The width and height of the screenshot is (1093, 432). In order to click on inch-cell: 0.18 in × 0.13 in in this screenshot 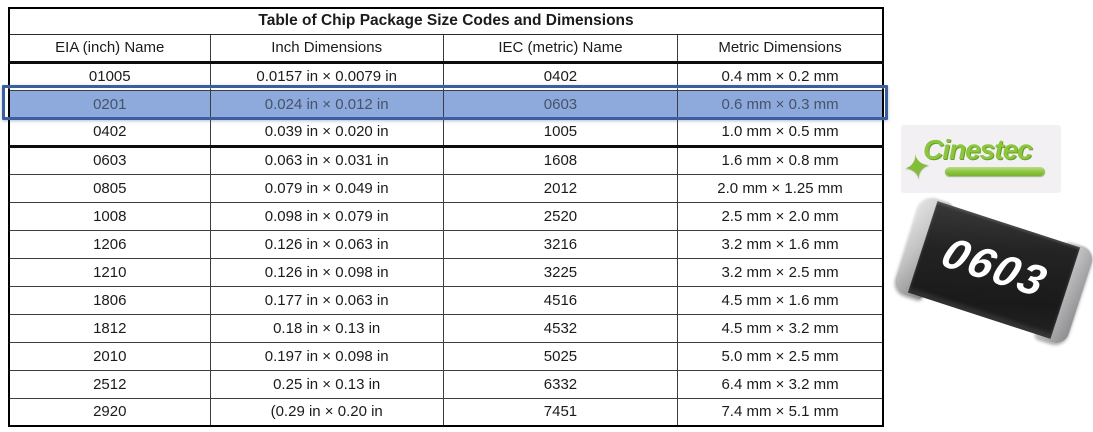, I will do `click(326, 328)`.